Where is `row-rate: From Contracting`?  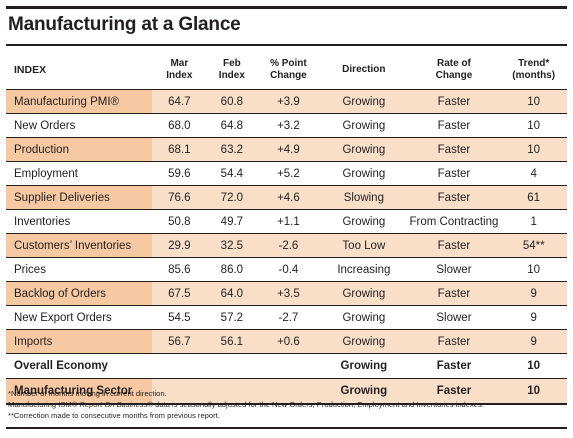
row-rate: From Contracting is located at coordinates (454, 221).